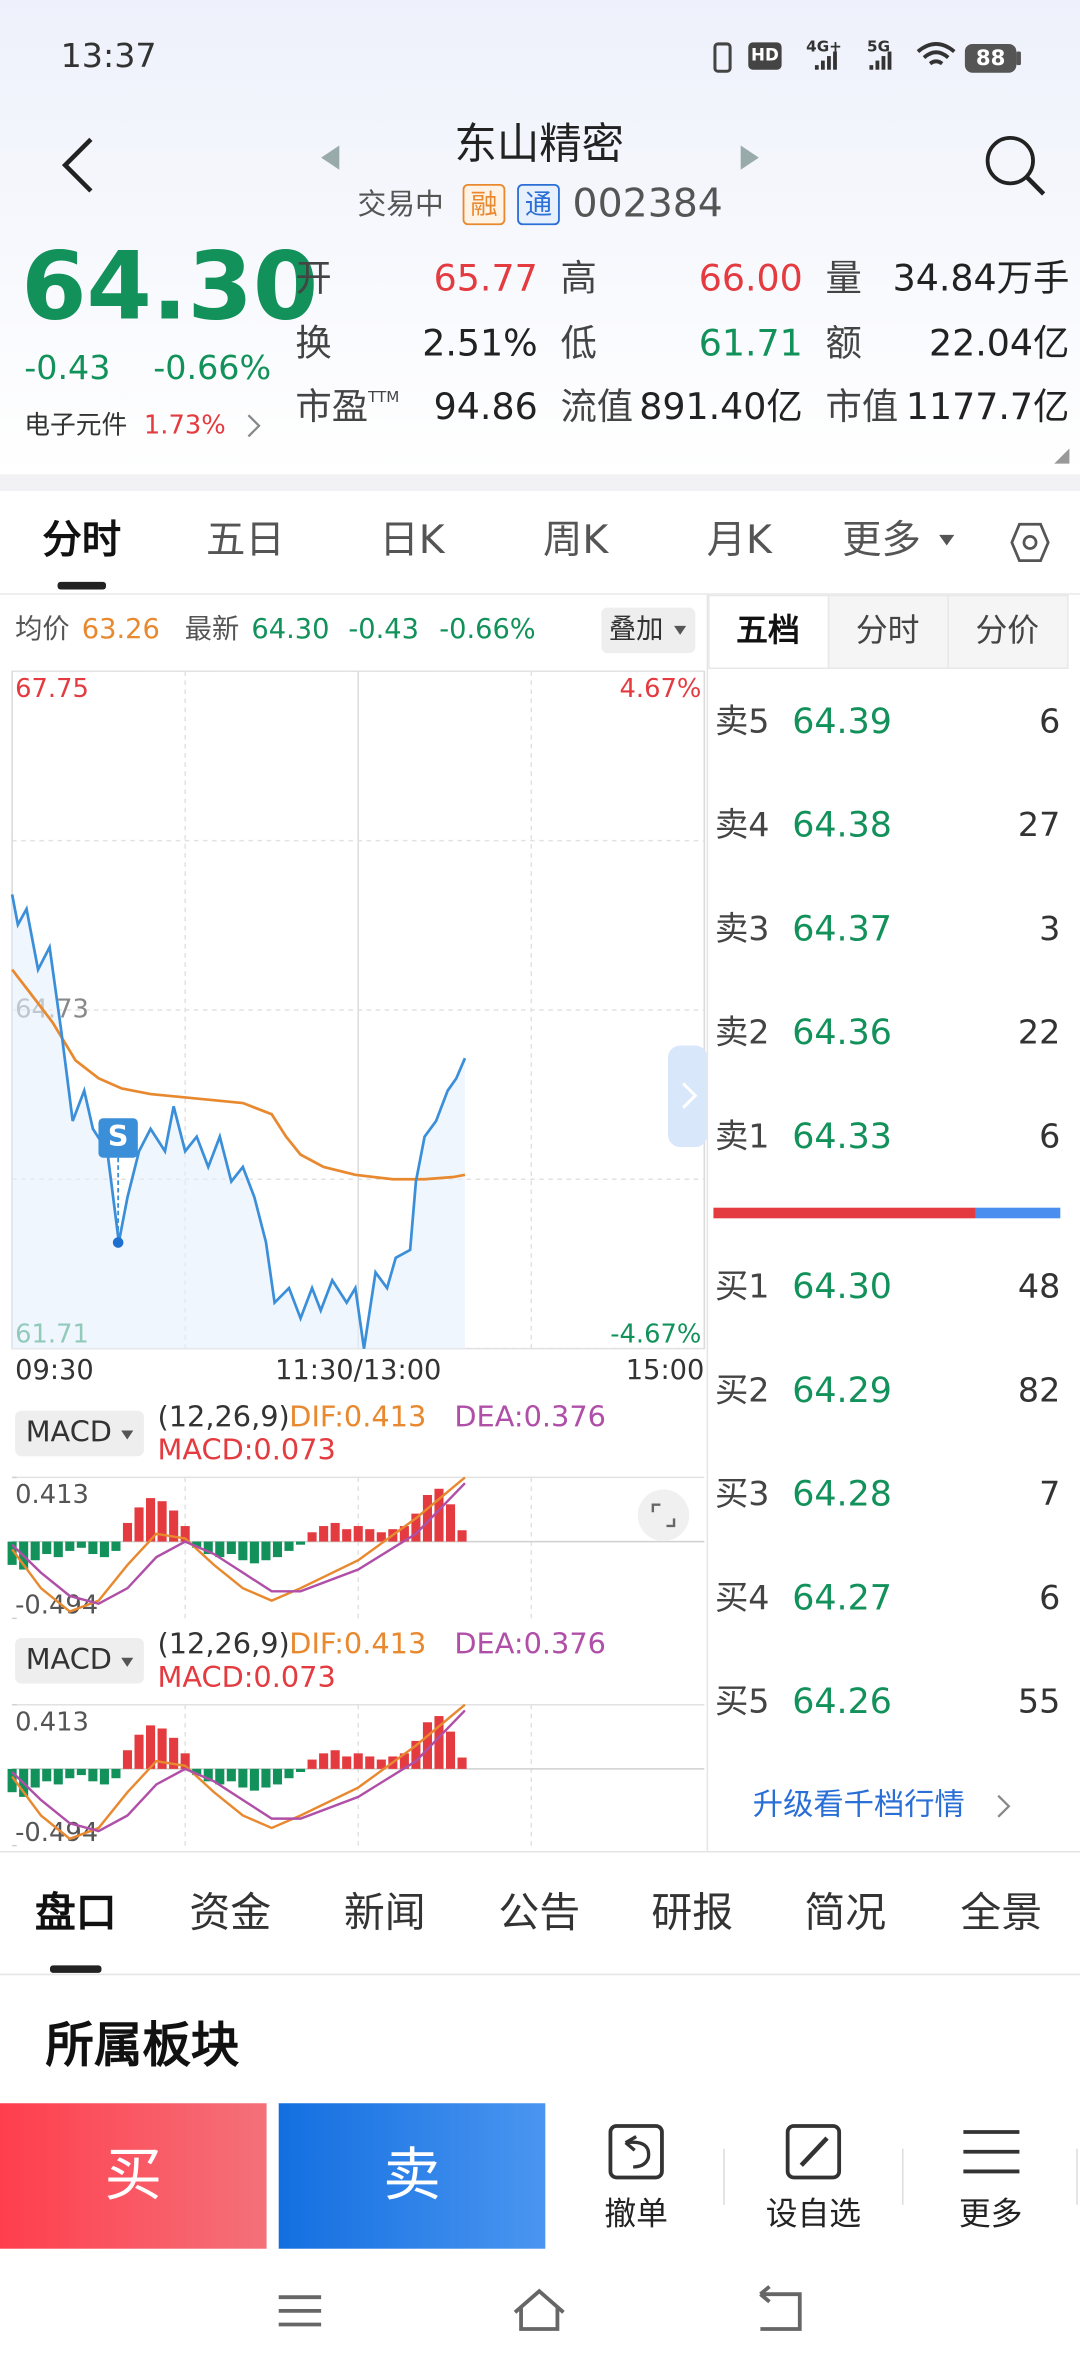  Describe the element at coordinates (230, 1912) in the screenshot. I see `info-tab: 资金` at that location.